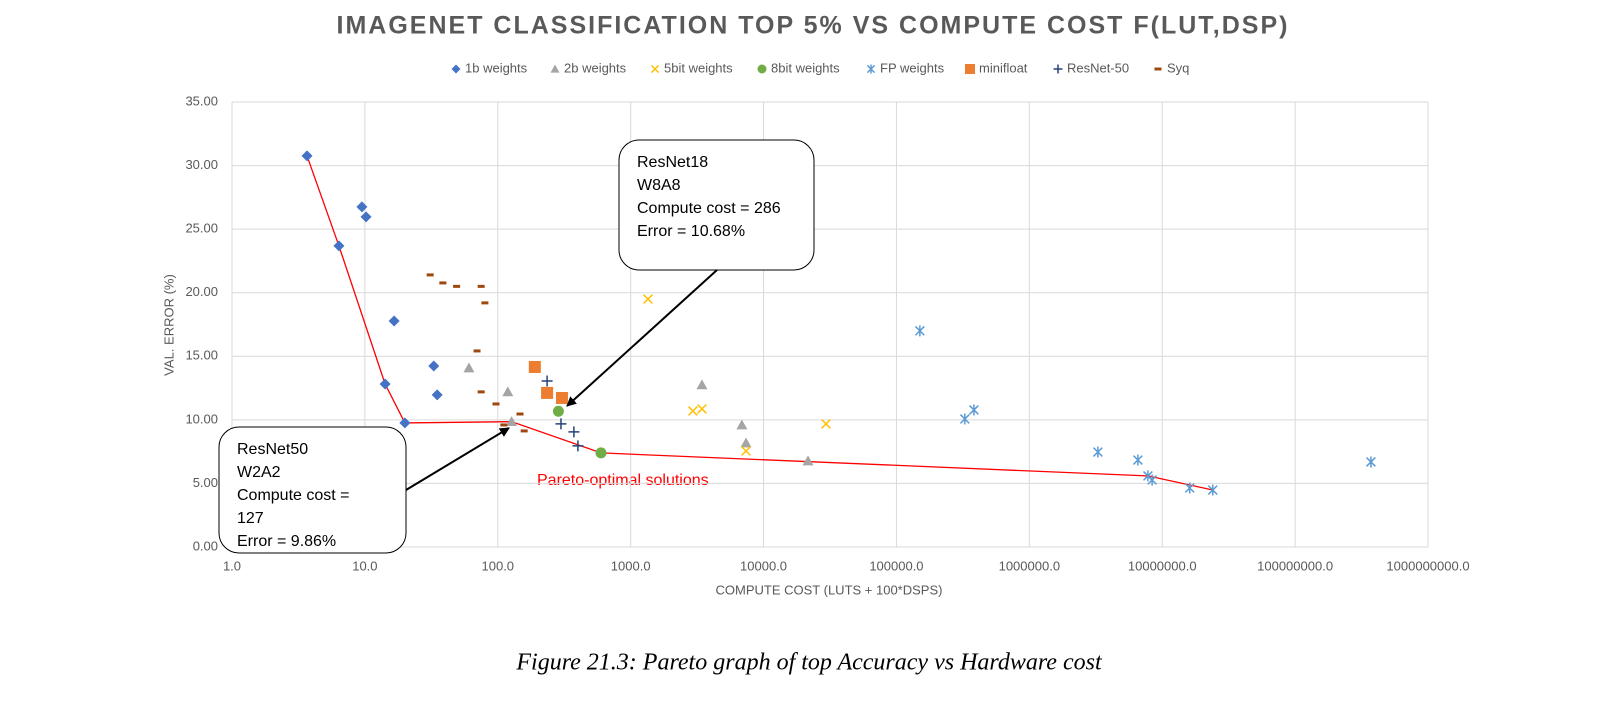  Describe the element at coordinates (250, 518) in the screenshot. I see `callout-text: 127` at that location.